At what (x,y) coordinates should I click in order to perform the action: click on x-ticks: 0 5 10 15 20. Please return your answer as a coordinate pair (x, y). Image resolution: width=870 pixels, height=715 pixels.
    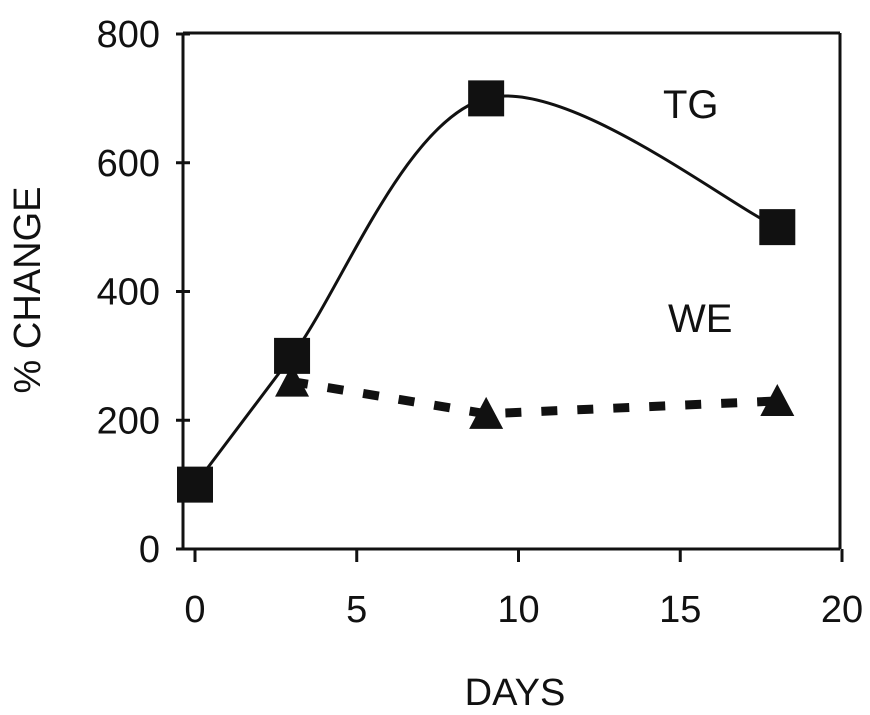
    Looking at the image, I should click on (523, 590).